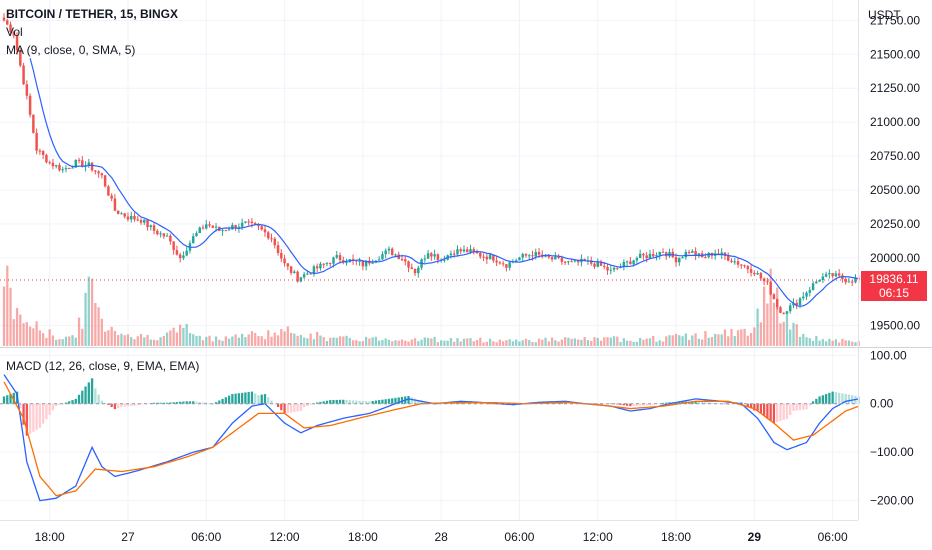 This screenshot has width=932, height=550. I want to click on time-tick-label: 12:00, so click(285, 537).